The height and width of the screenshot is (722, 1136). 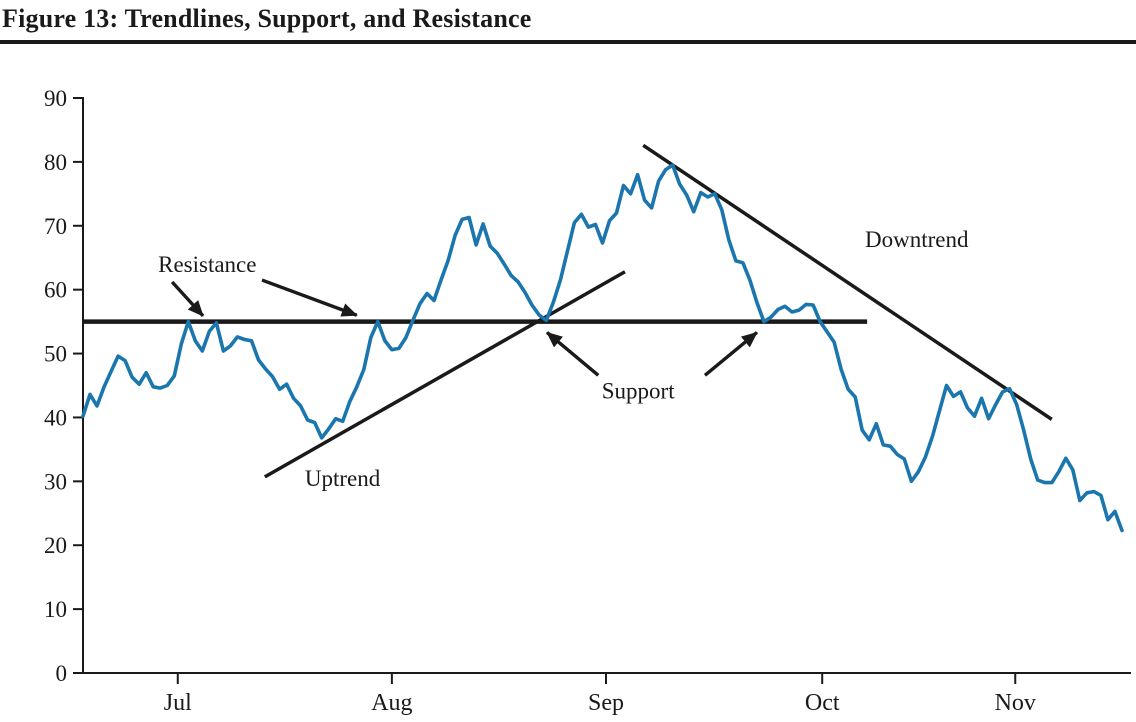 What do you see at coordinates (444, 374) in the screenshot?
I see `uptrend-line` at bounding box center [444, 374].